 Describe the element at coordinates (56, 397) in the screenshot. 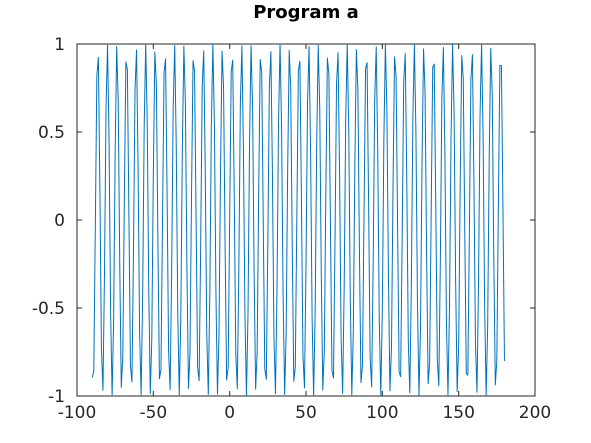

I see `y-tick-label: -1` at that location.